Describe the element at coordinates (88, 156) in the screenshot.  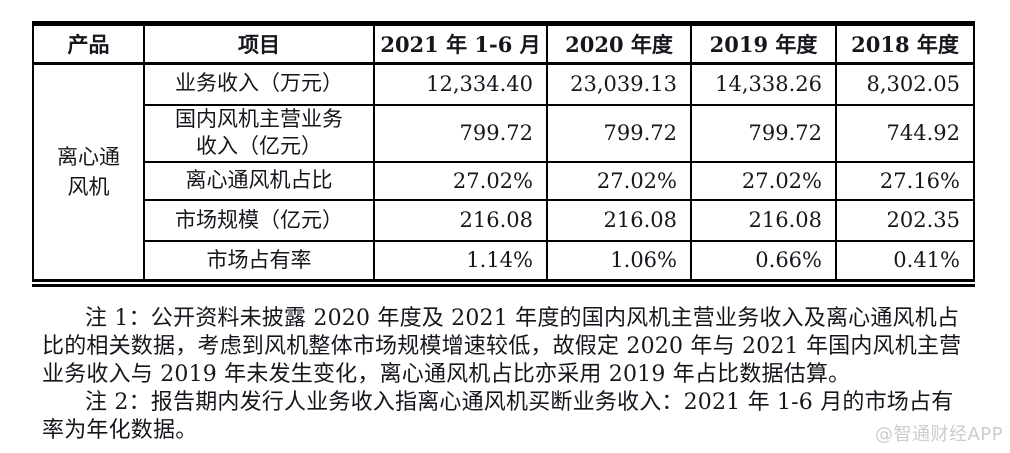
I see `product-line: 离心通` at that location.